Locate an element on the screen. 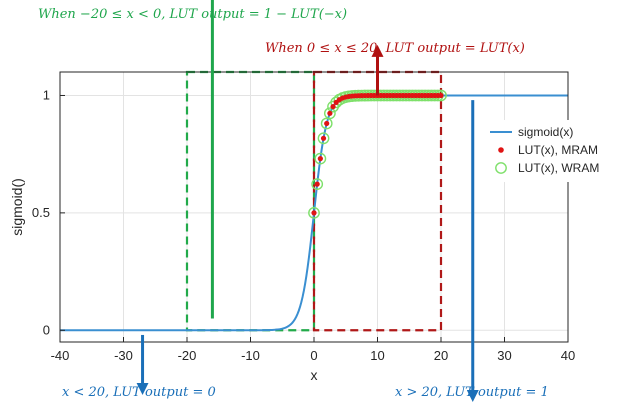 This screenshot has width=623, height=407. annotation-positive: When 0 ≤ x ≤ 20, LUT output = LUT(x) is located at coordinates (395, 48).